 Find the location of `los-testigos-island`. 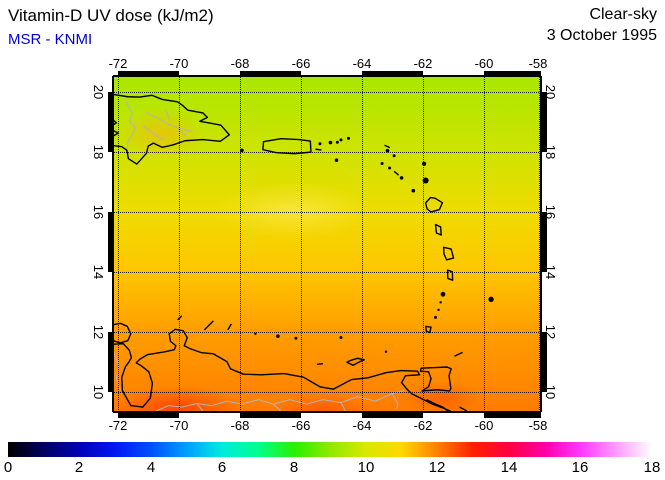

los-testigos-island is located at coordinates (386, 351).